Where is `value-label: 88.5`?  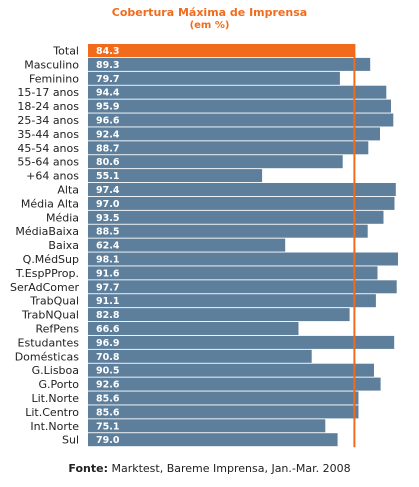 value-label: 88.5 is located at coordinates (107, 232).